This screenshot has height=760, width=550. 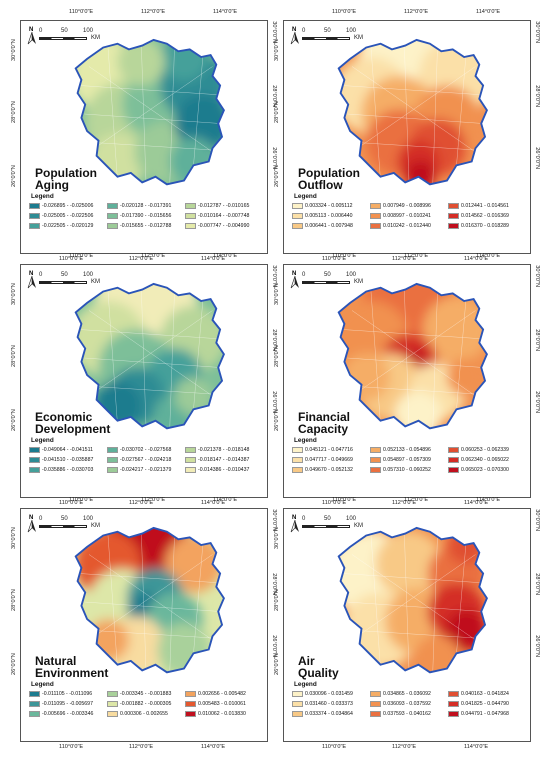 What do you see at coordinates (485, 206) in the screenshot?
I see `legend-label: 0.012441 - 0.014561` at bounding box center [485, 206].